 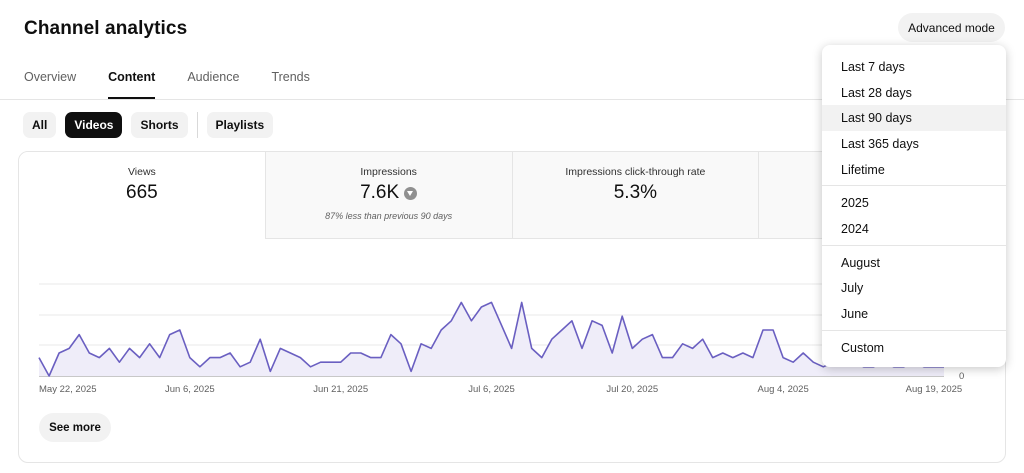 I want to click on dropdown-item-2024: 2024, so click(x=855, y=228).